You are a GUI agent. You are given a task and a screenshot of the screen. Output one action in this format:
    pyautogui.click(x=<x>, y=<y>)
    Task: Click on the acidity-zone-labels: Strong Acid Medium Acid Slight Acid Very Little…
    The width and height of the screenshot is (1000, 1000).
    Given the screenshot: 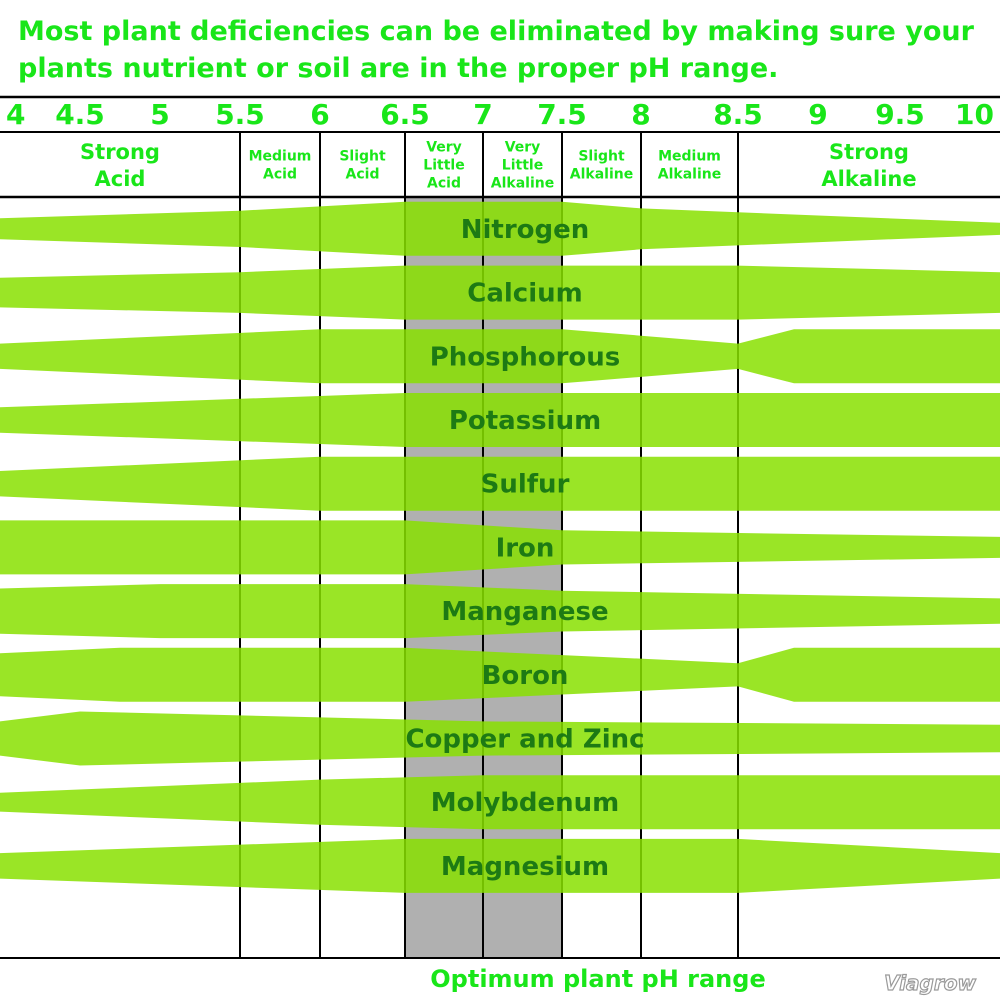 What is the action you would take?
    pyautogui.click(x=498, y=166)
    